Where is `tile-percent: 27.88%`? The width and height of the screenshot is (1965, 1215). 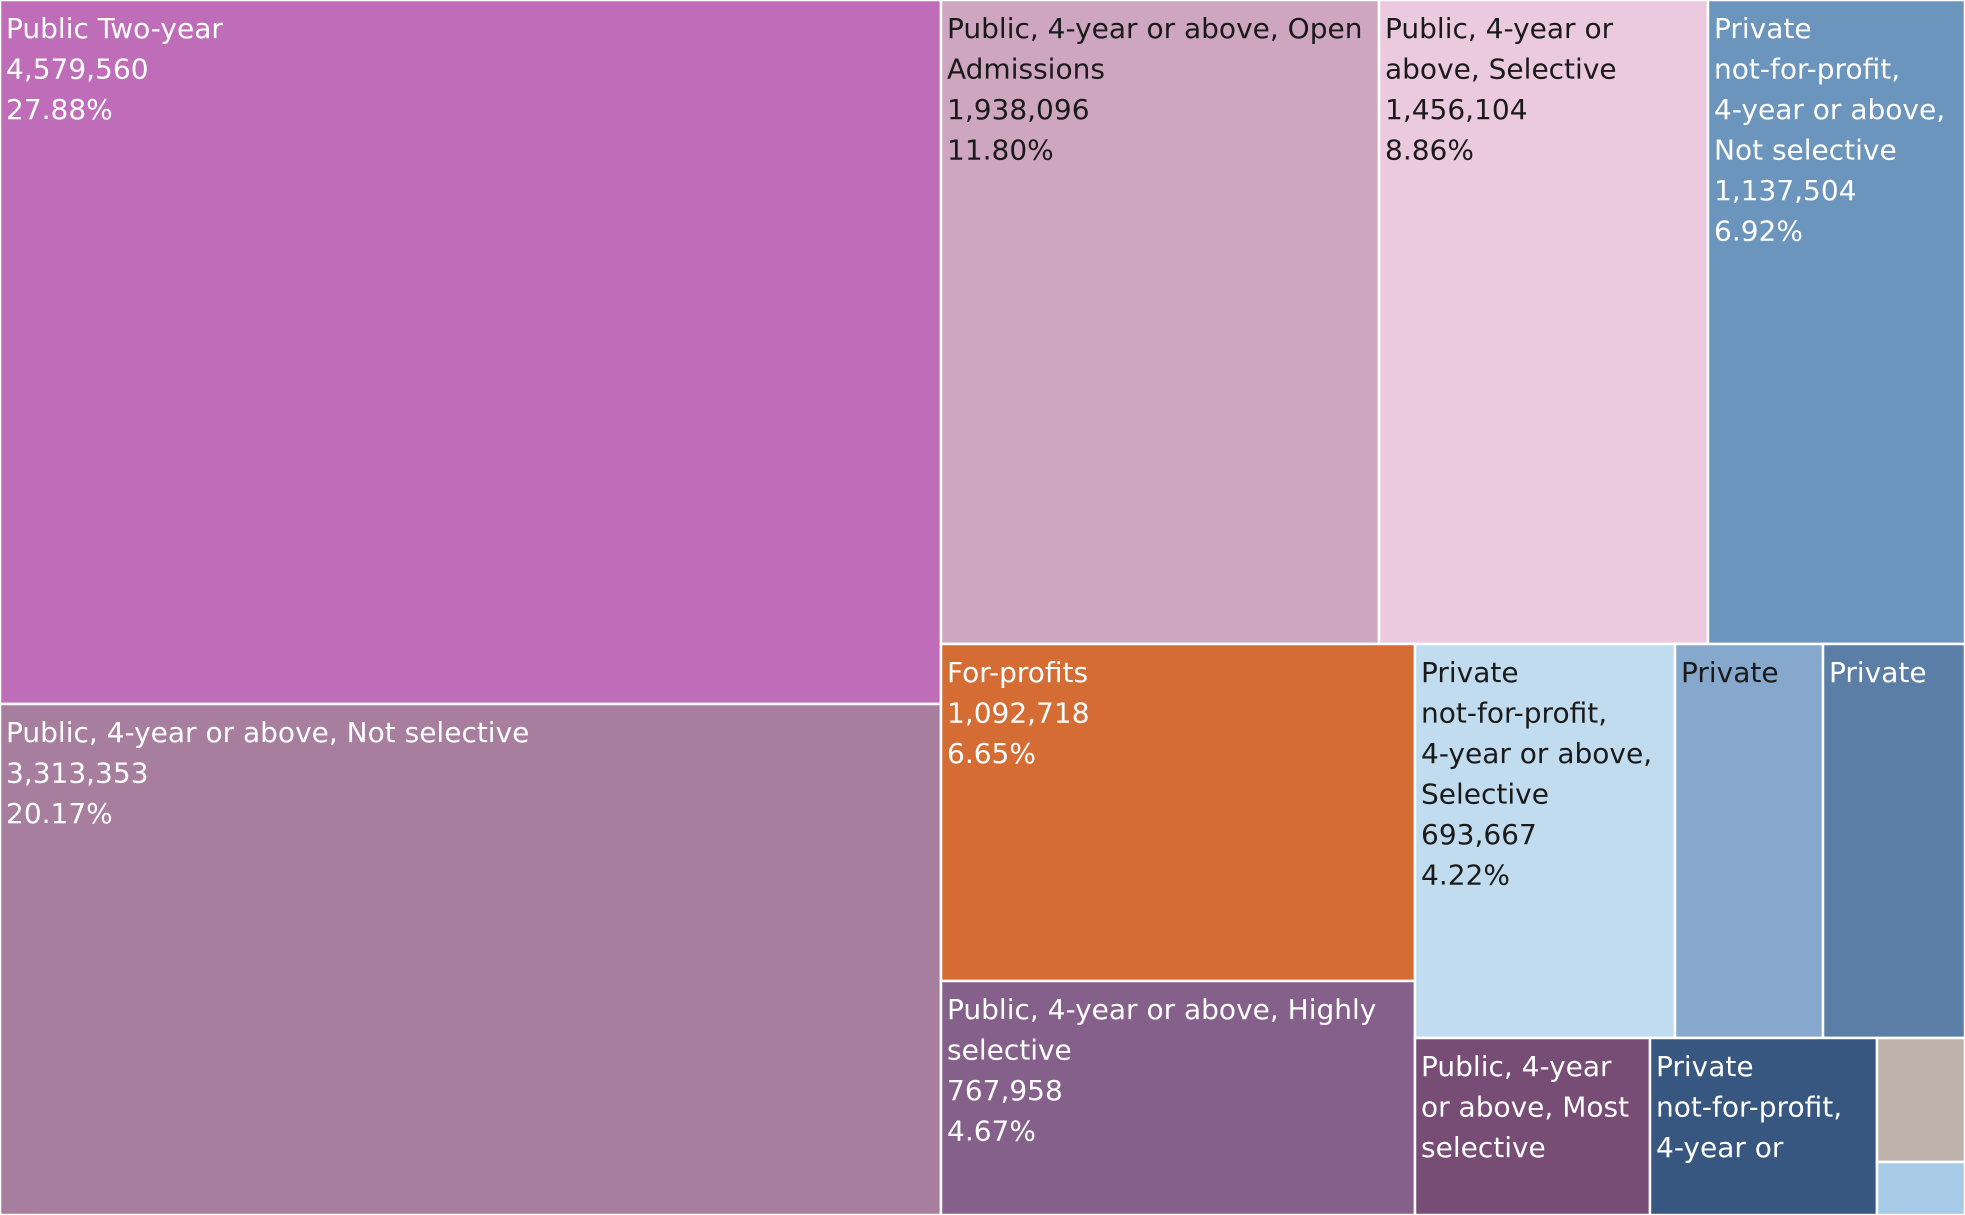 tile-percent: 27.88% is located at coordinates (59, 109).